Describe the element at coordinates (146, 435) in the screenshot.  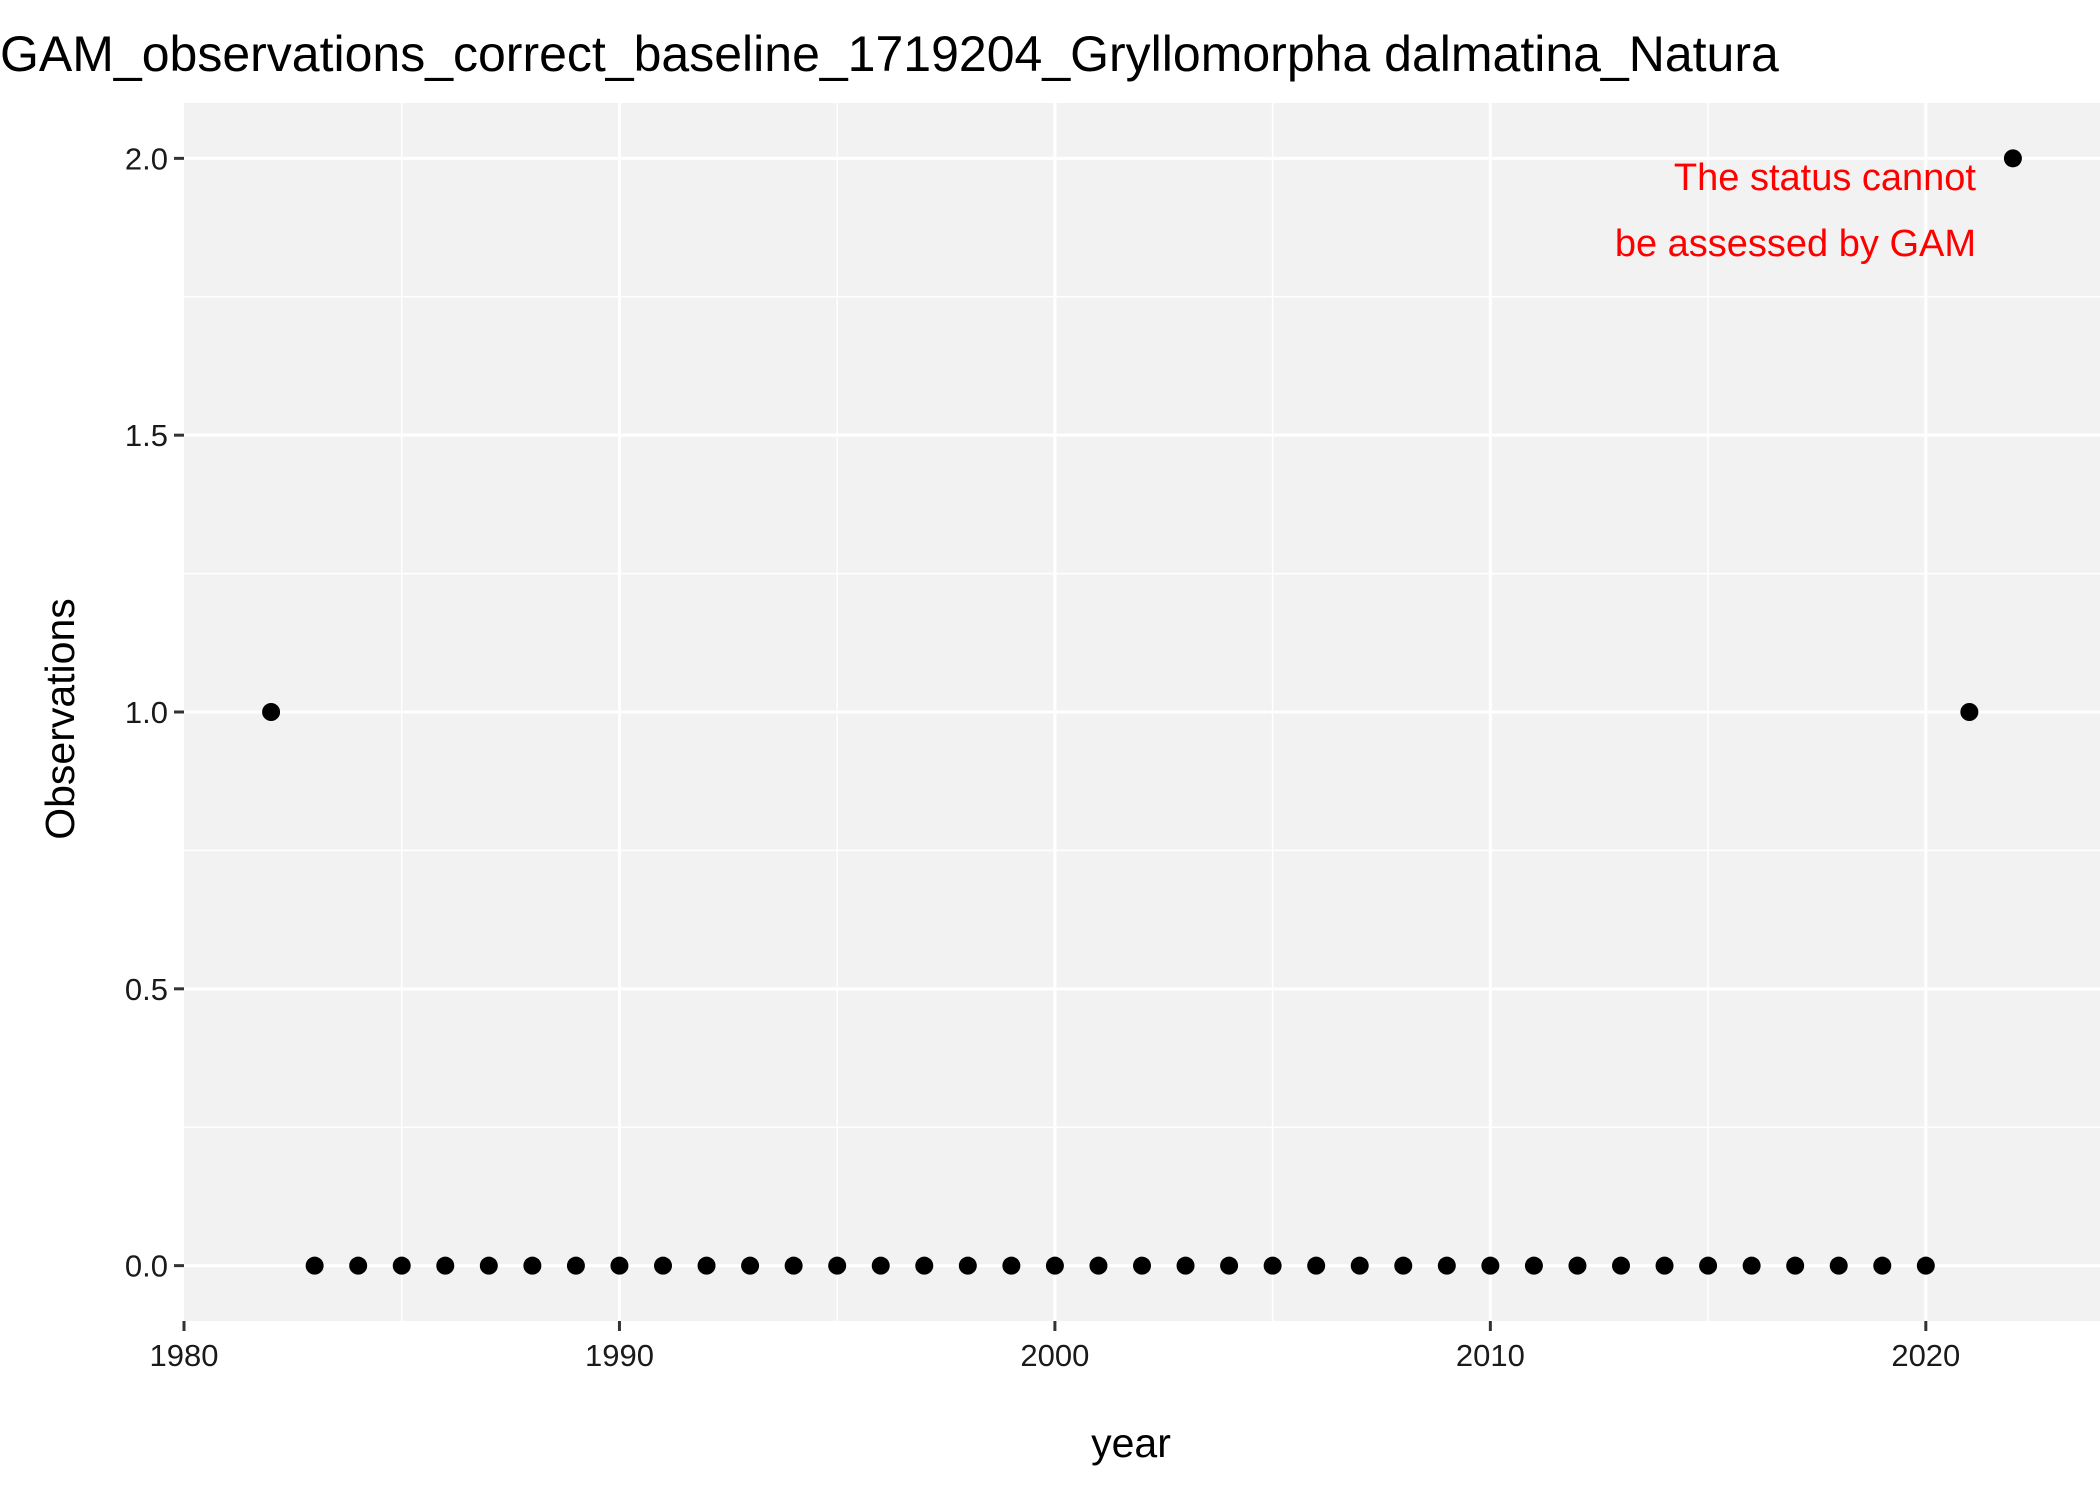
I see `y-tick-label: 1.5` at that location.